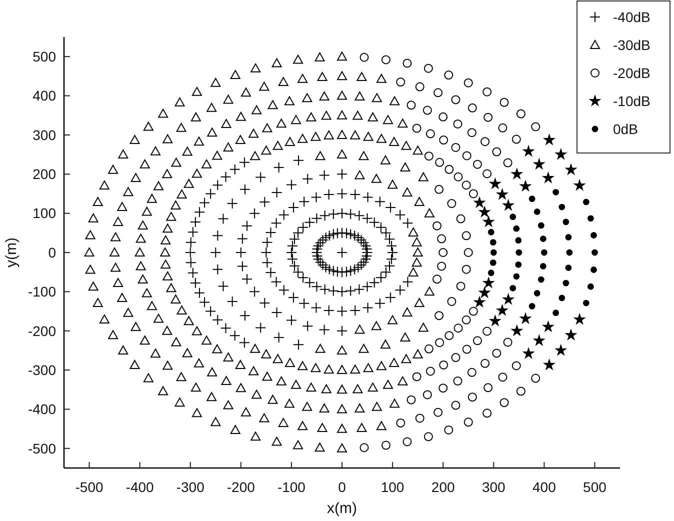 Image resolution: width=674 pixels, height=521 pixels. What do you see at coordinates (494, 487) in the screenshot?
I see `x-tick-label: 300` at bounding box center [494, 487].